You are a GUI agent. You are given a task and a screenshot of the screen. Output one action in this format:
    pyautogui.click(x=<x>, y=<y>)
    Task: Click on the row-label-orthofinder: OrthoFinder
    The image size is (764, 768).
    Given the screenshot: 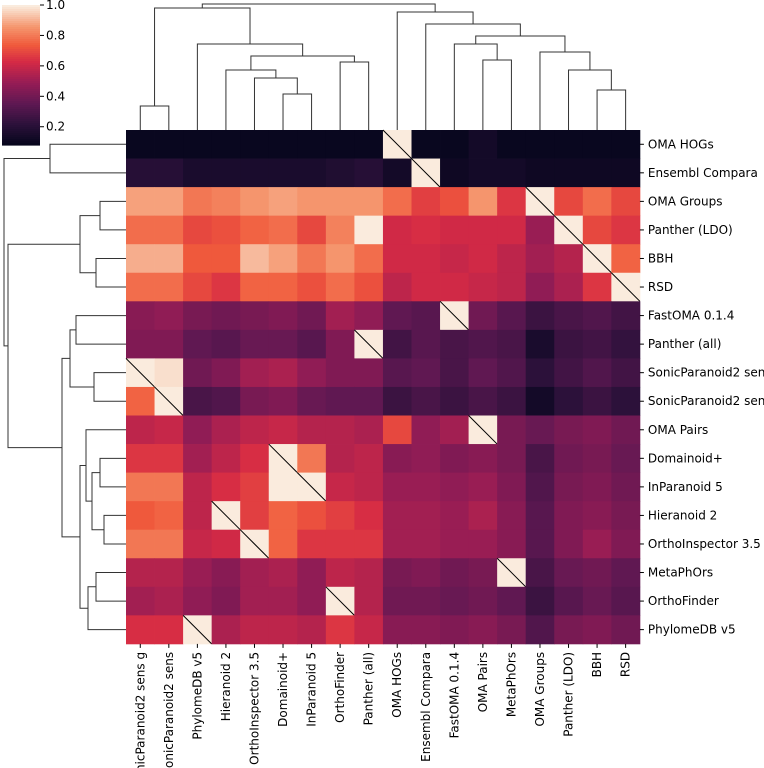 What is the action you would take?
    pyautogui.click(x=683, y=601)
    